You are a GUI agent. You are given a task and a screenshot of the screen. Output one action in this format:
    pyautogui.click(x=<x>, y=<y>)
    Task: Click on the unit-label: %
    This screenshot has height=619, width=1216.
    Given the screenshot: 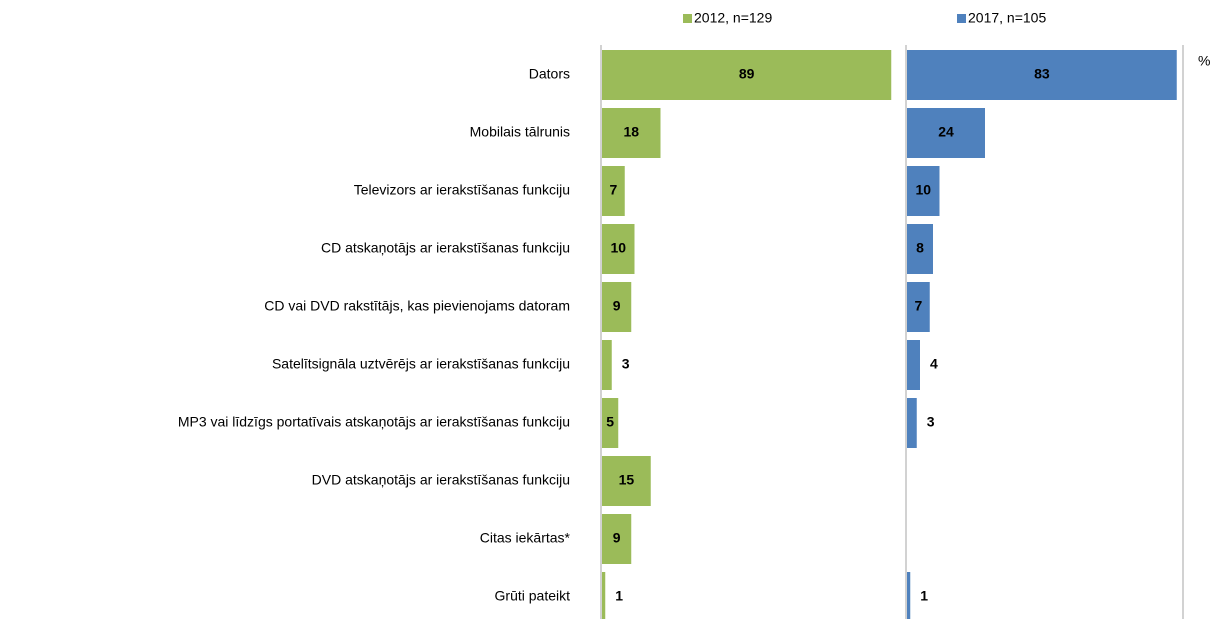 What is the action you would take?
    pyautogui.click(x=1204, y=61)
    